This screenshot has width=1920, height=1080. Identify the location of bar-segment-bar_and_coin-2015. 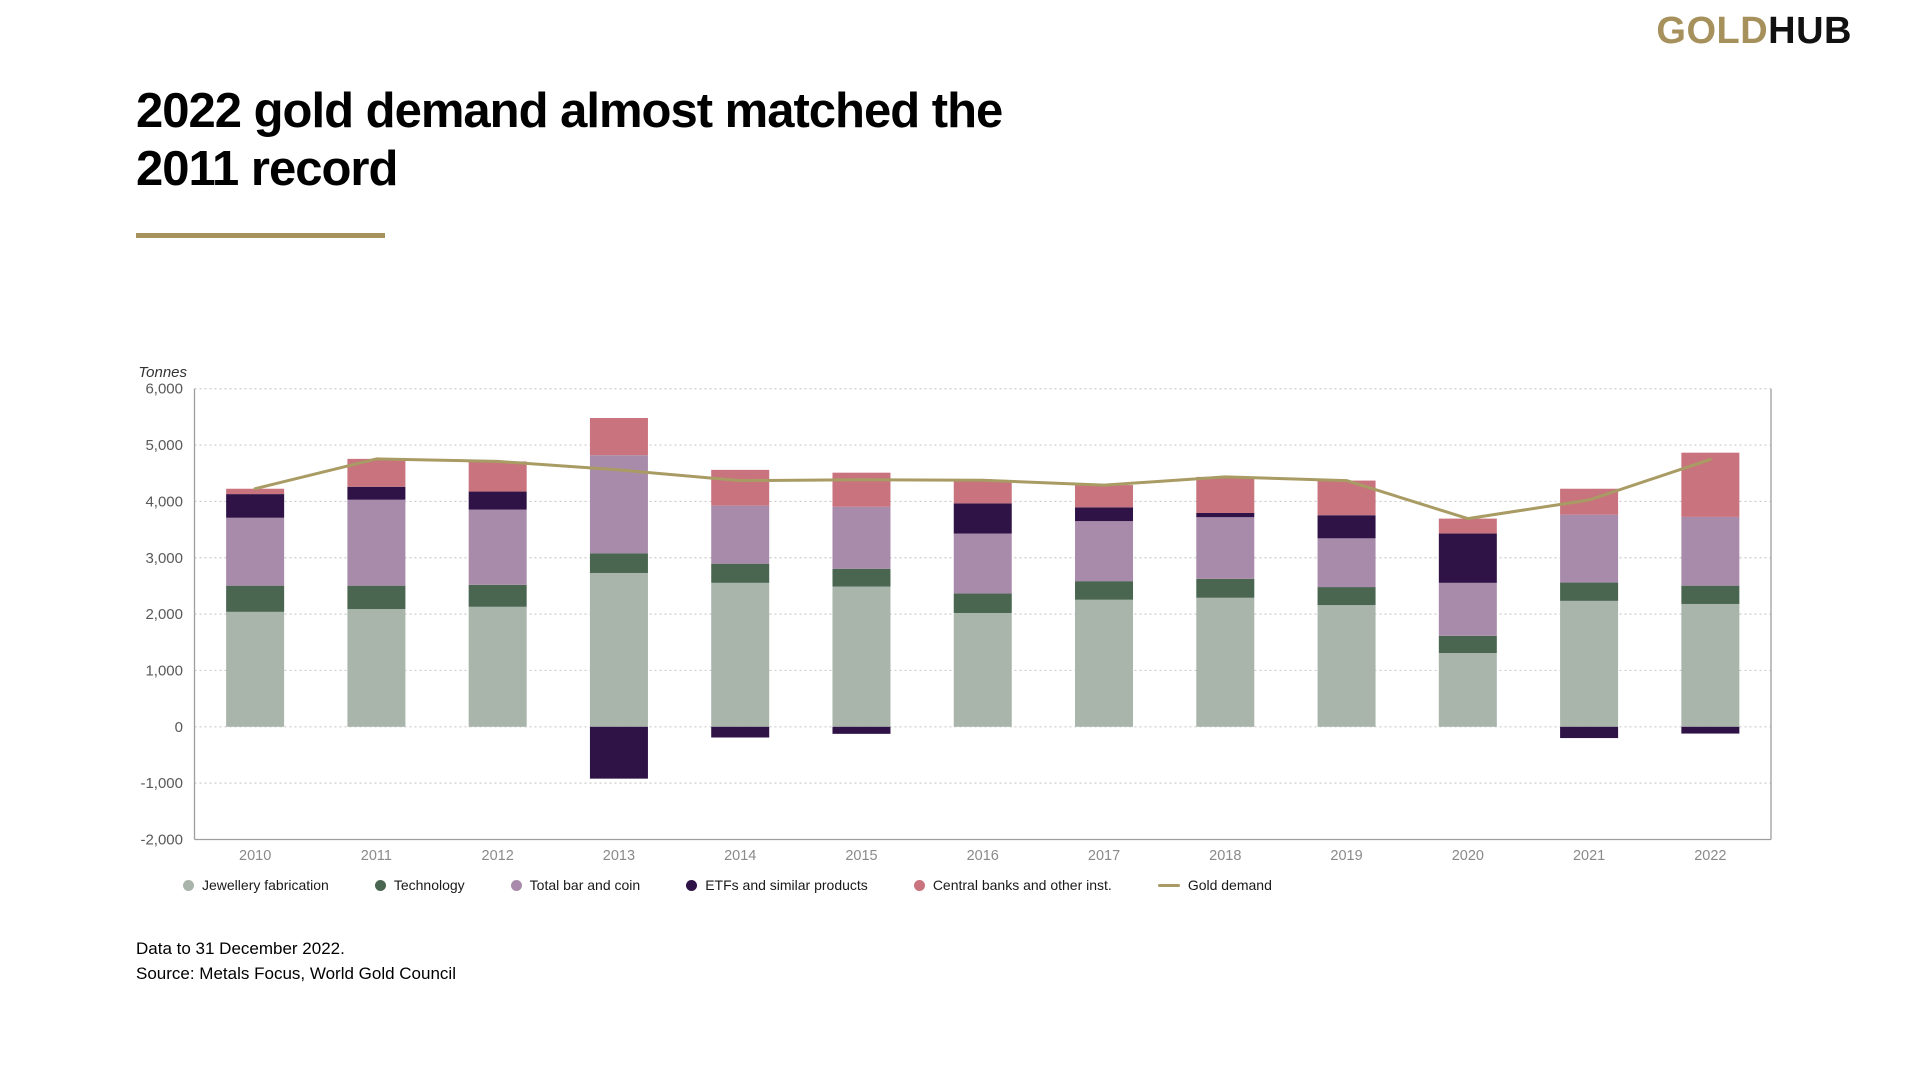
(861, 537).